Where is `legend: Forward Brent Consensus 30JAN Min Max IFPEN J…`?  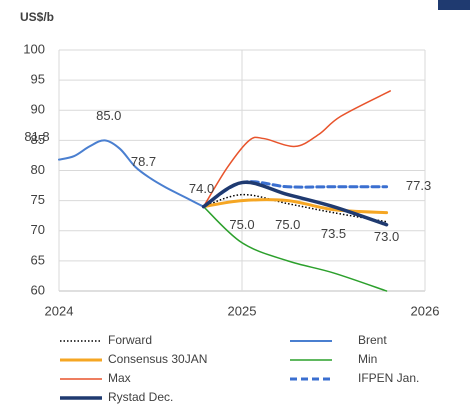 legend: Forward Brent Consensus 30JAN Min Max IFPEN J… is located at coordinates (239, 368).